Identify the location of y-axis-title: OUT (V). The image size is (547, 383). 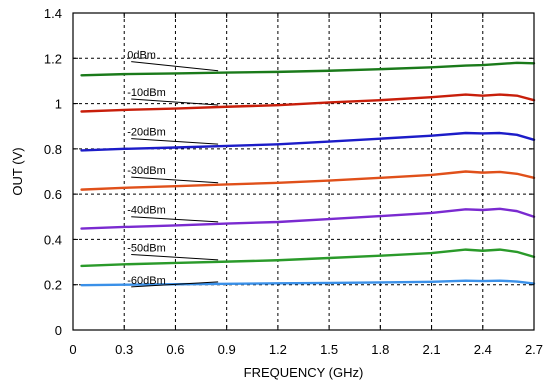
(17, 171).